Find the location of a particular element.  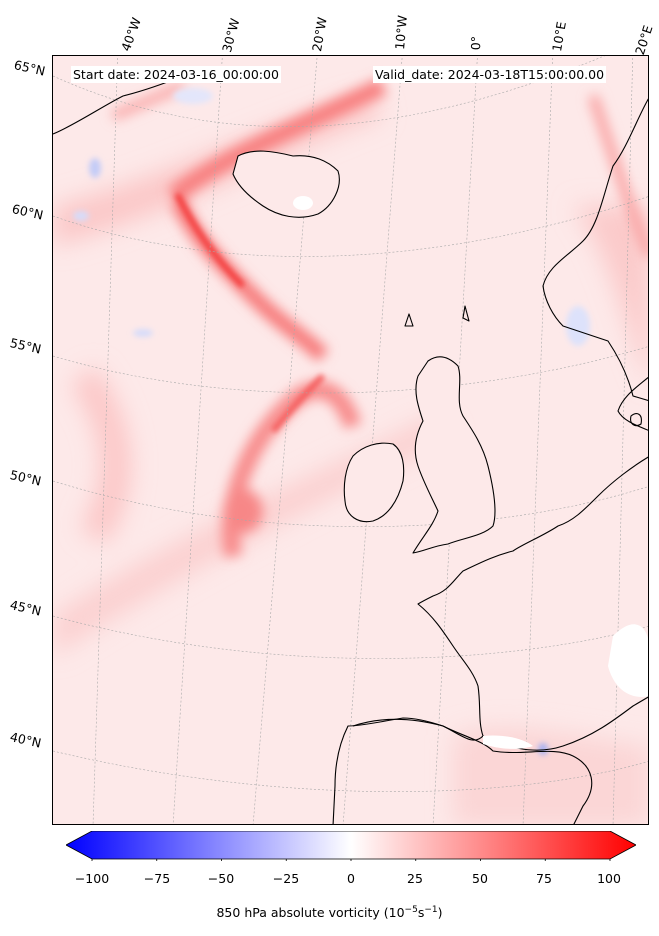

colorbar-ticks is located at coordinates (351, 860).